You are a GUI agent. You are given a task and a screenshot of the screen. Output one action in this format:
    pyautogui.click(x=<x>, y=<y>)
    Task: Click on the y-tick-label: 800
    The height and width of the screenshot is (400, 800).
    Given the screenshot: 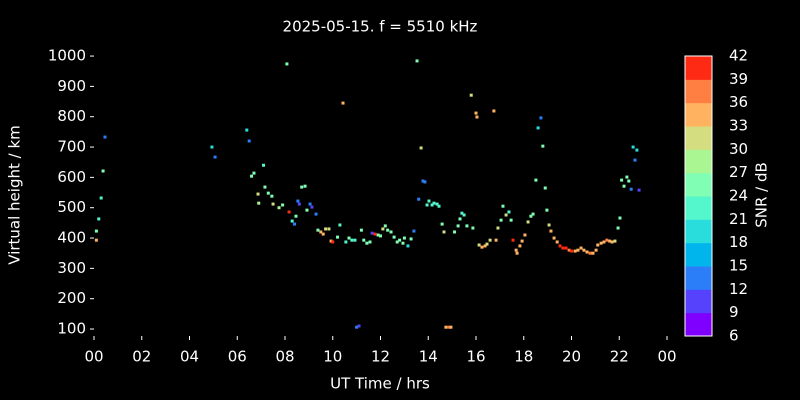 What is the action you would take?
    pyautogui.click(x=71, y=116)
    